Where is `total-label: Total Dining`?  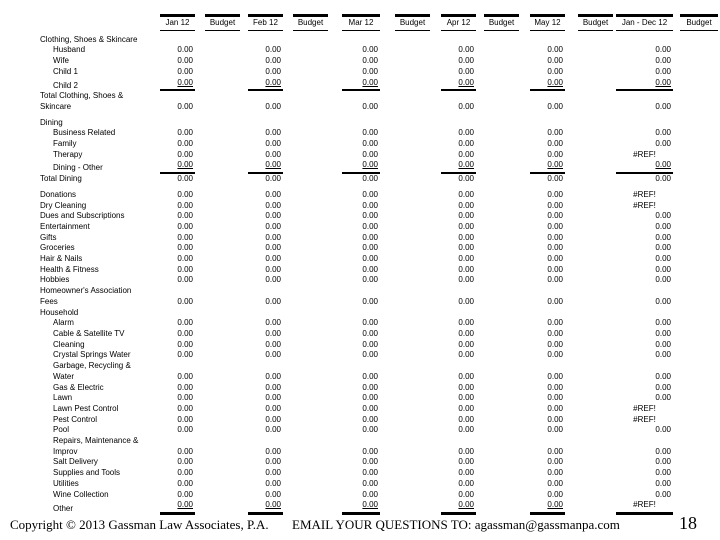
total-label: Total Dining is located at coordinates (61, 179).